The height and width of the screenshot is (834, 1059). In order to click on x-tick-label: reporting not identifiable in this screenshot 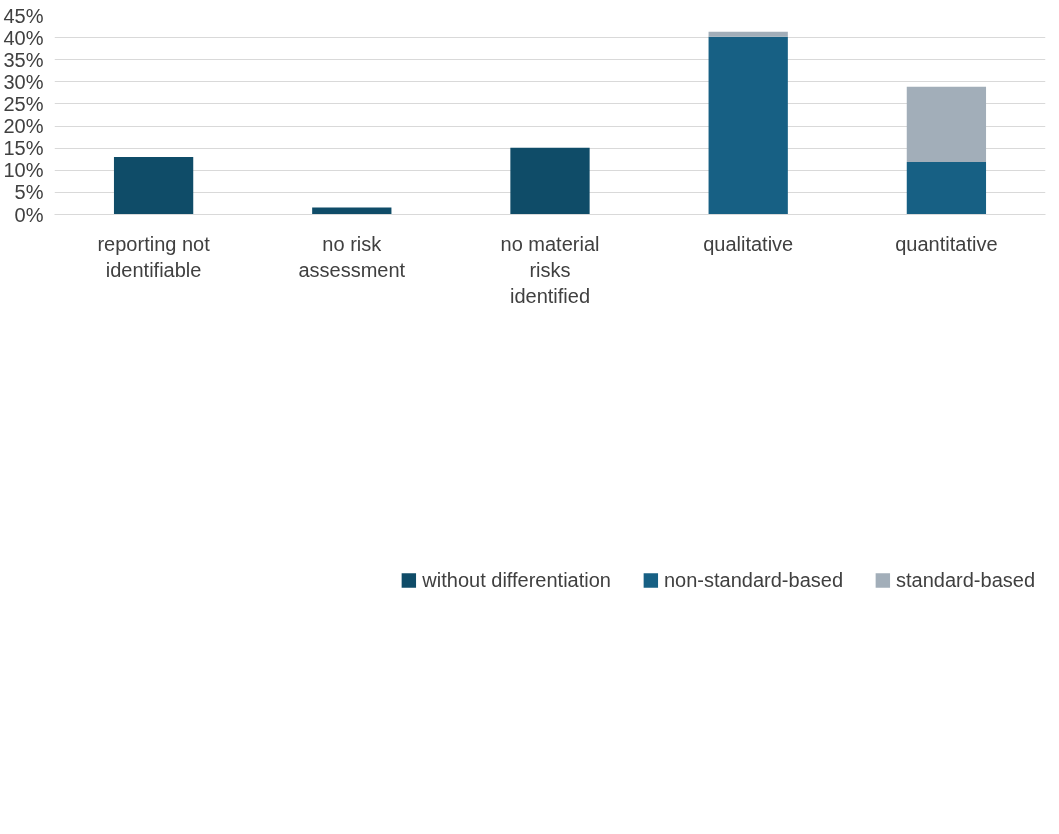, I will do `click(154, 256)`.